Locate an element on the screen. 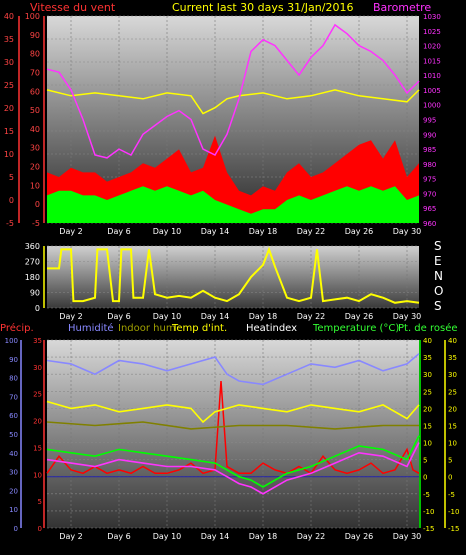 The image size is (466, 555). temperature-c--line is located at coordinates (233, 461).